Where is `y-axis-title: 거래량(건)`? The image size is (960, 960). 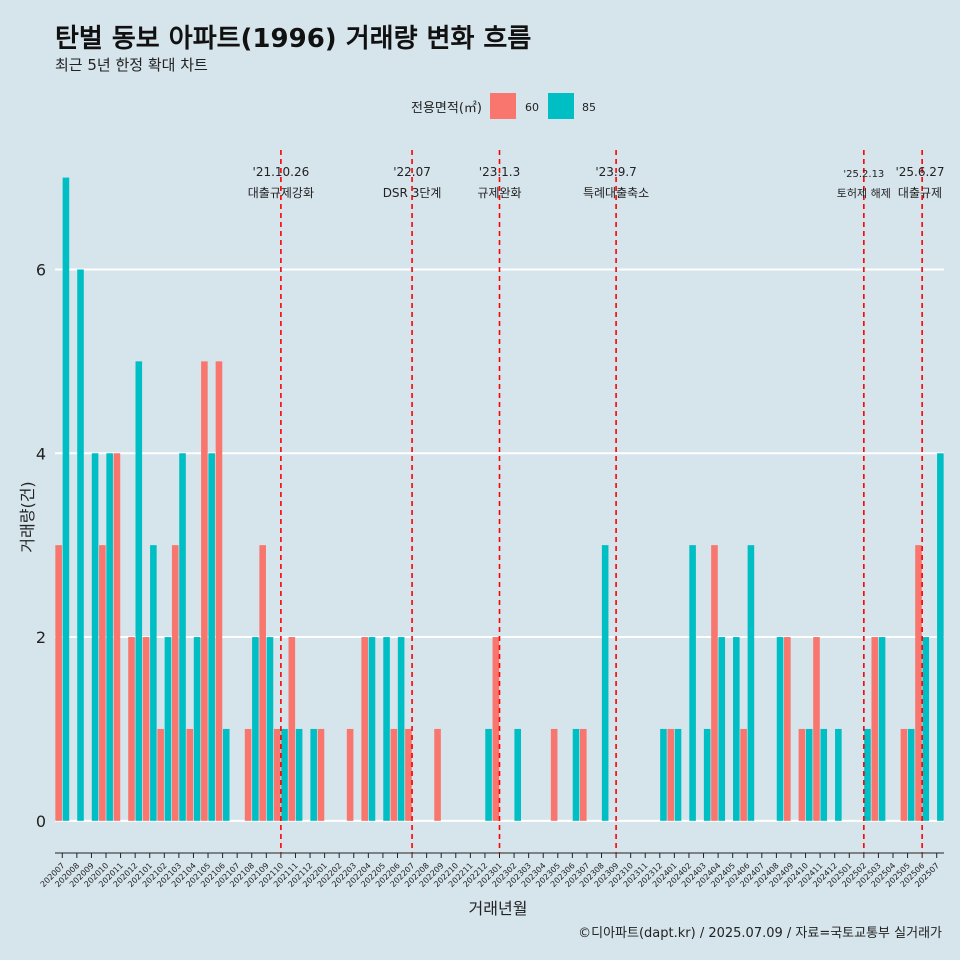 y-axis-title: 거래량(건) is located at coordinates (27, 516).